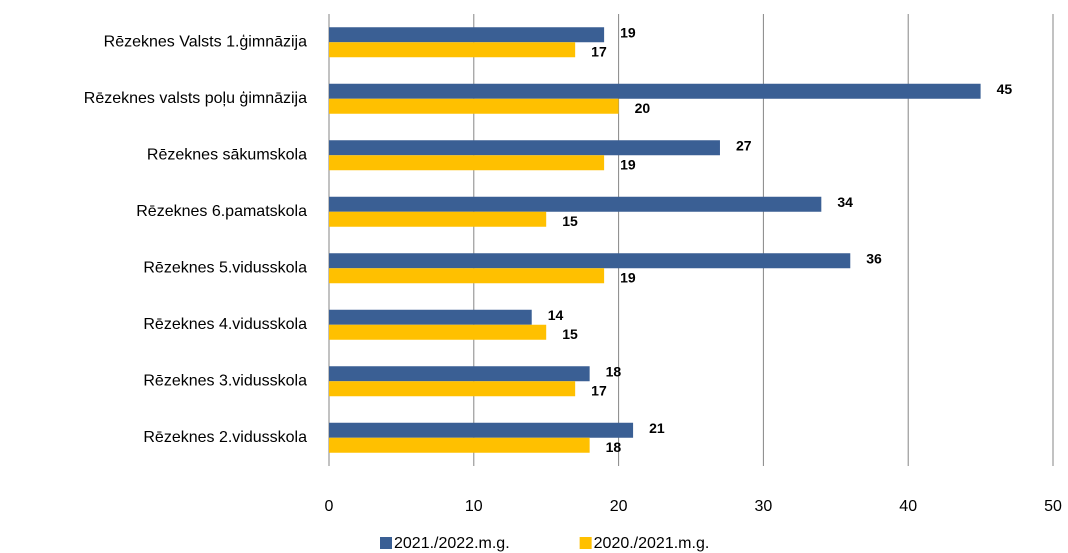 The height and width of the screenshot is (553, 1068). Describe the element at coordinates (195, 98) in the screenshot. I see `y-tick-label: Rēzeknes valsts poļu ģimnāzija` at that location.